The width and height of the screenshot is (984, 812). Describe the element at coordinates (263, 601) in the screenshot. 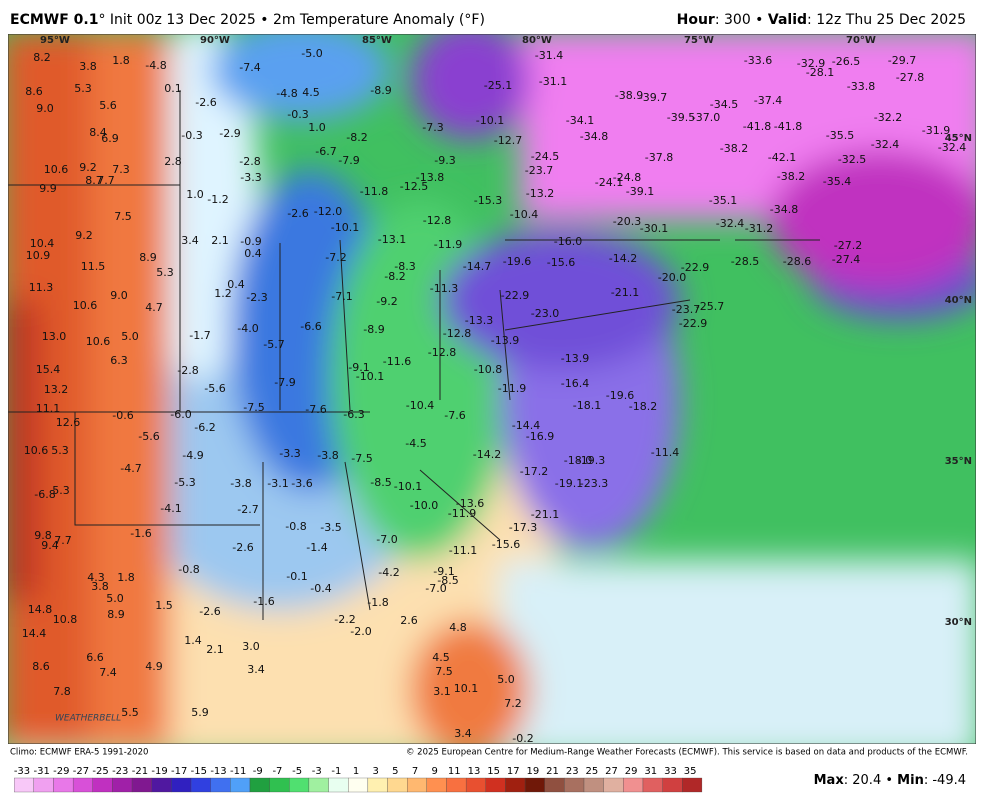

I see `anomaly-label: -1.6` at that location.